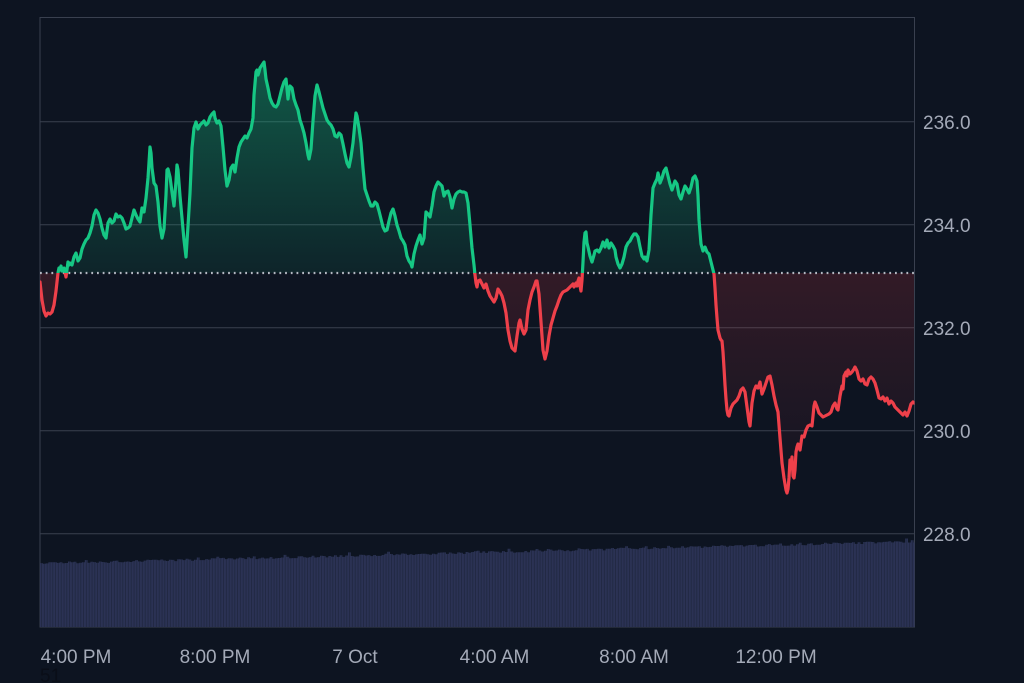 The image size is (1024, 683). What do you see at coordinates (495, 657) in the screenshot?
I see `svg-text: 4:00 AM` at bounding box center [495, 657].